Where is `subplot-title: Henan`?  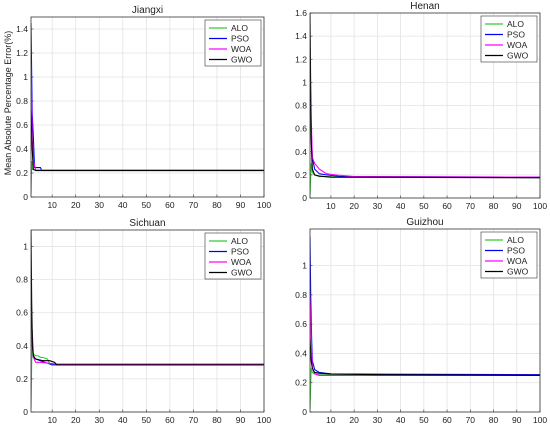 subplot-title: Henan is located at coordinates (424, 6).